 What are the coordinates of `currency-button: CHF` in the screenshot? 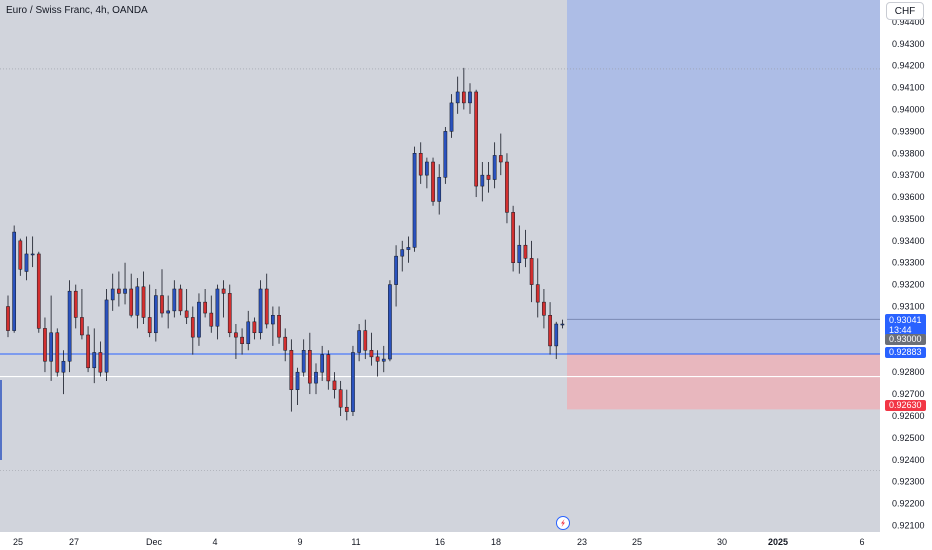 It's located at (905, 11).